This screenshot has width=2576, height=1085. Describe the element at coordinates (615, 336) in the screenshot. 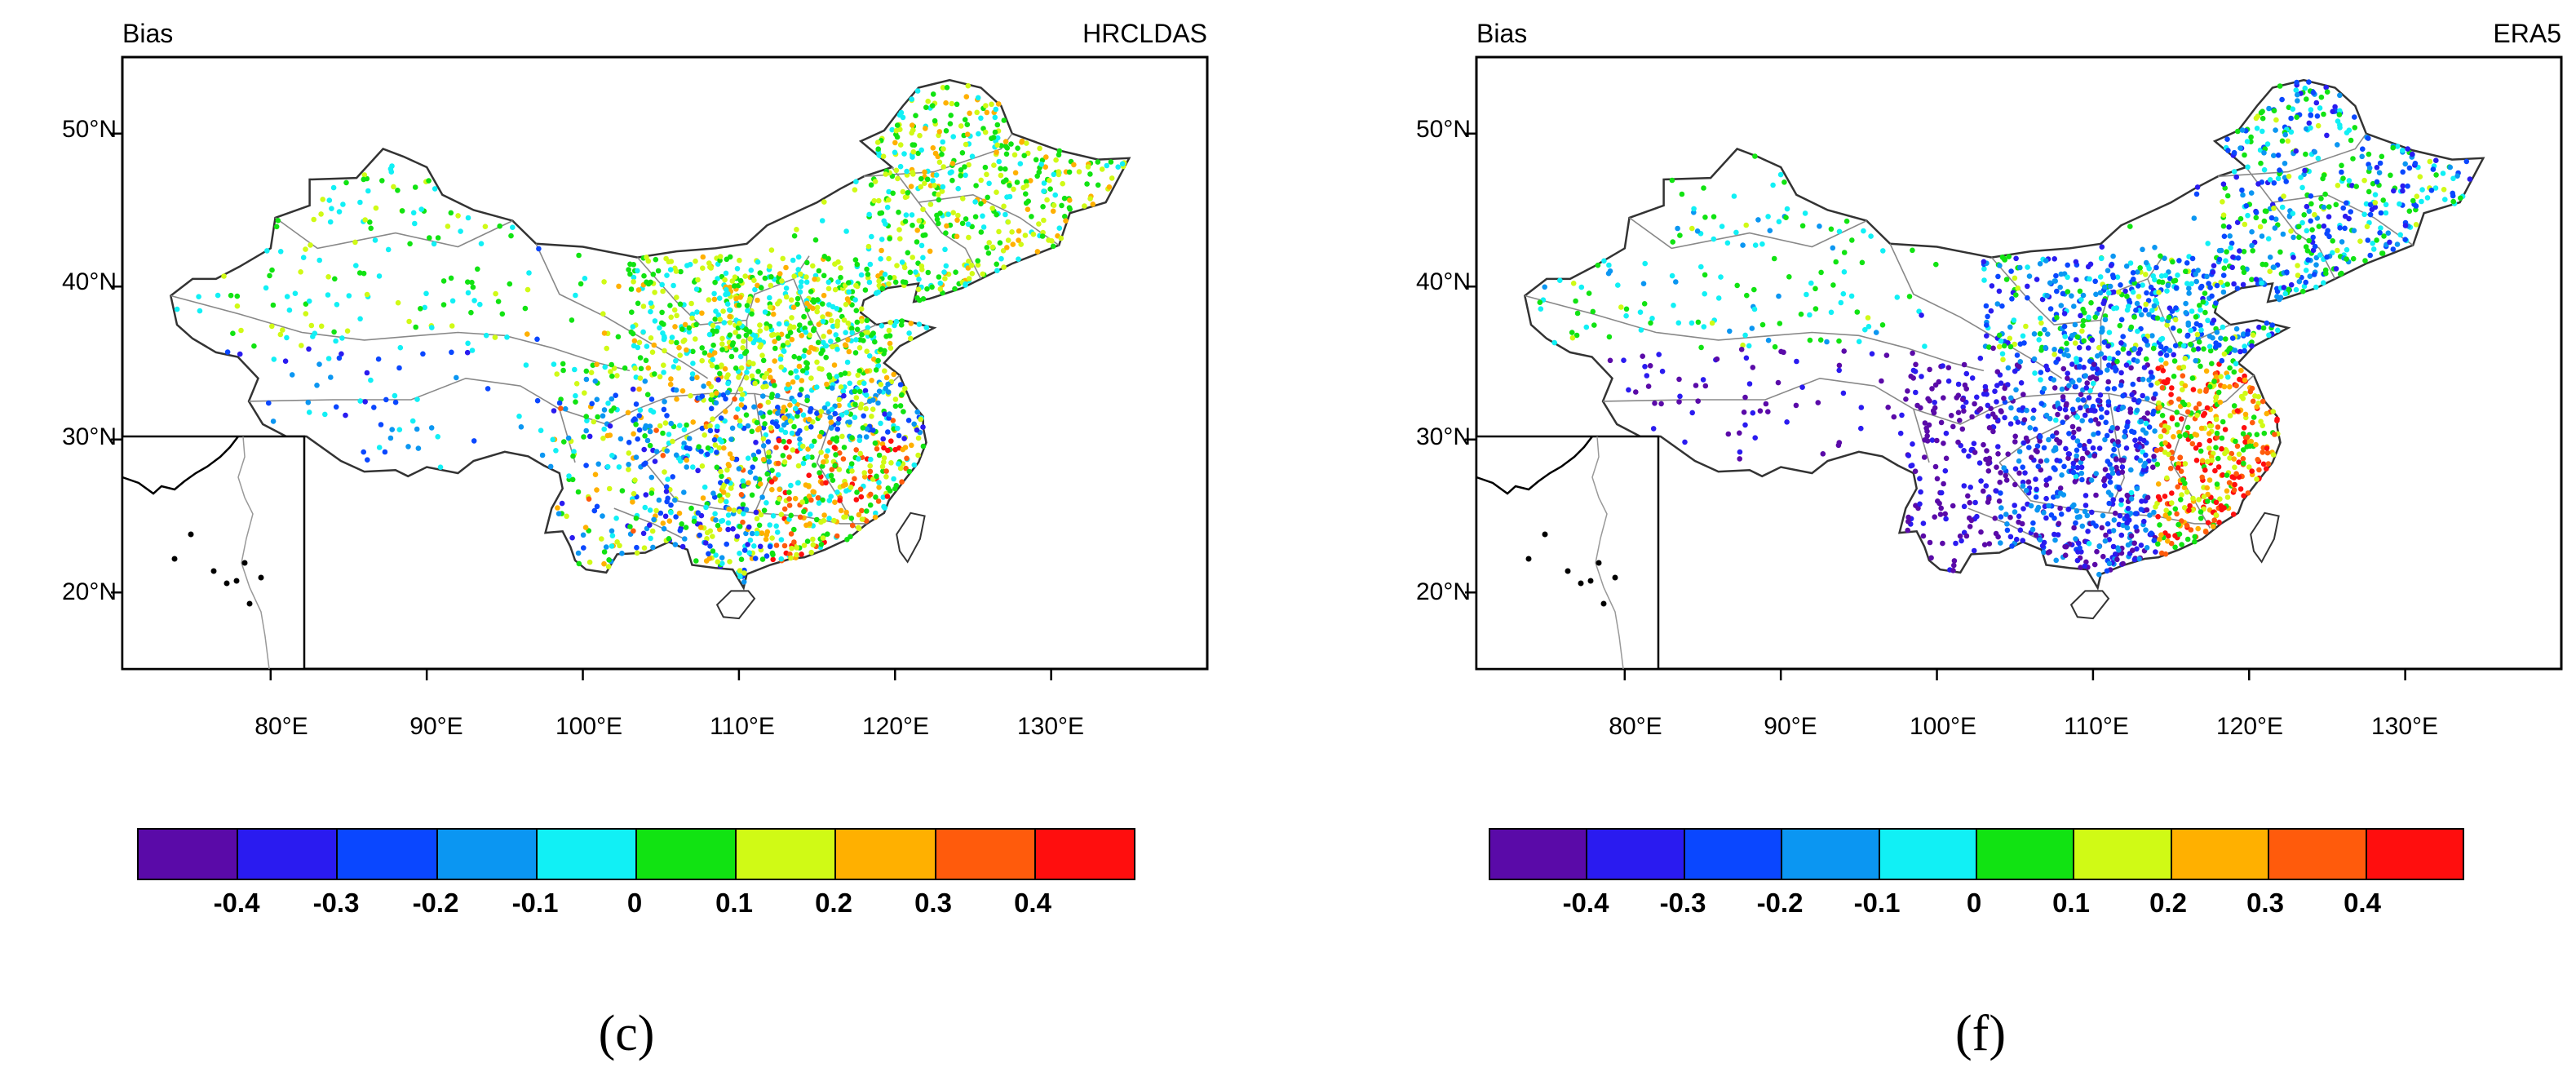

I see `province-borders` at that location.